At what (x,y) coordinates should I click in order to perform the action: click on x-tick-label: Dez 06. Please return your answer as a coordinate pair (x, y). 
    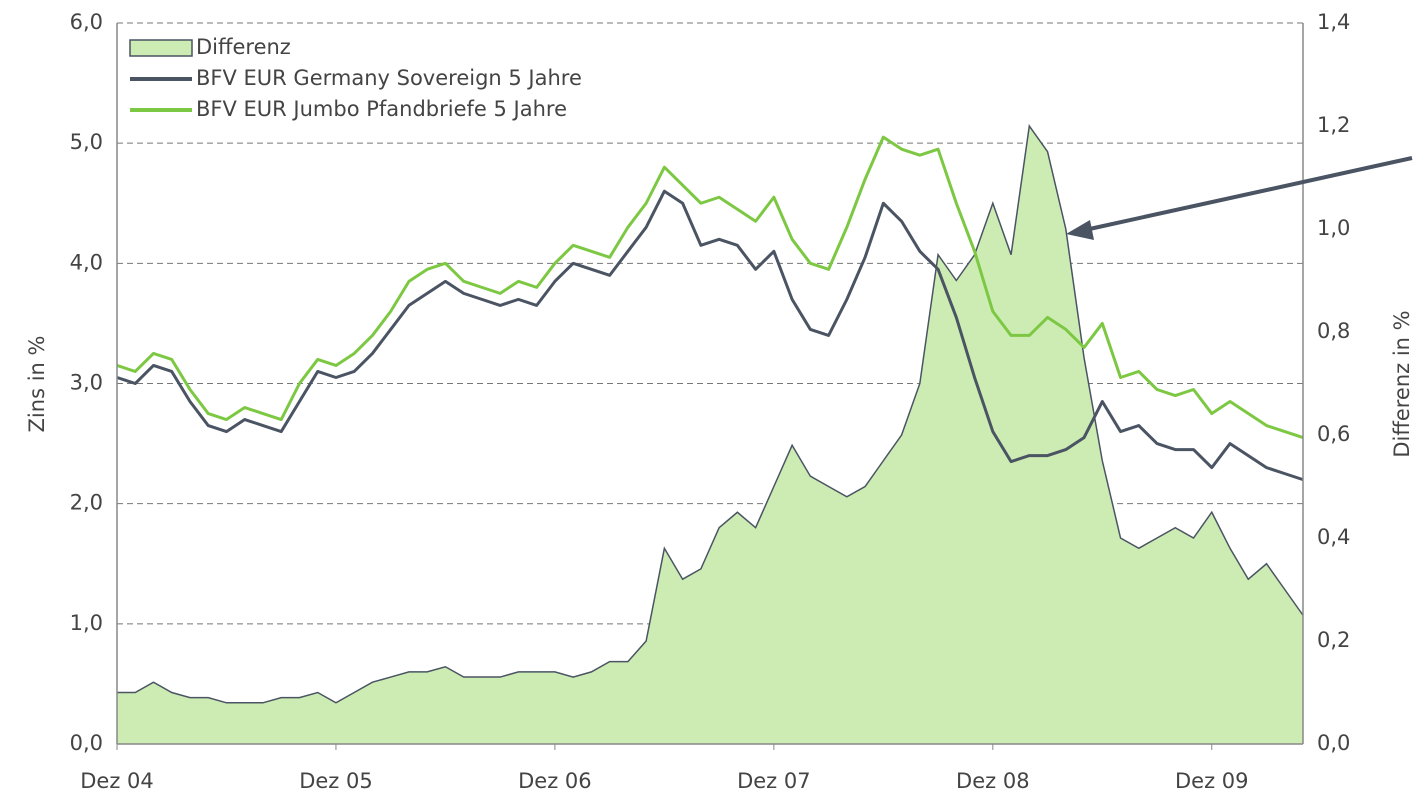
    Looking at the image, I should click on (555, 781).